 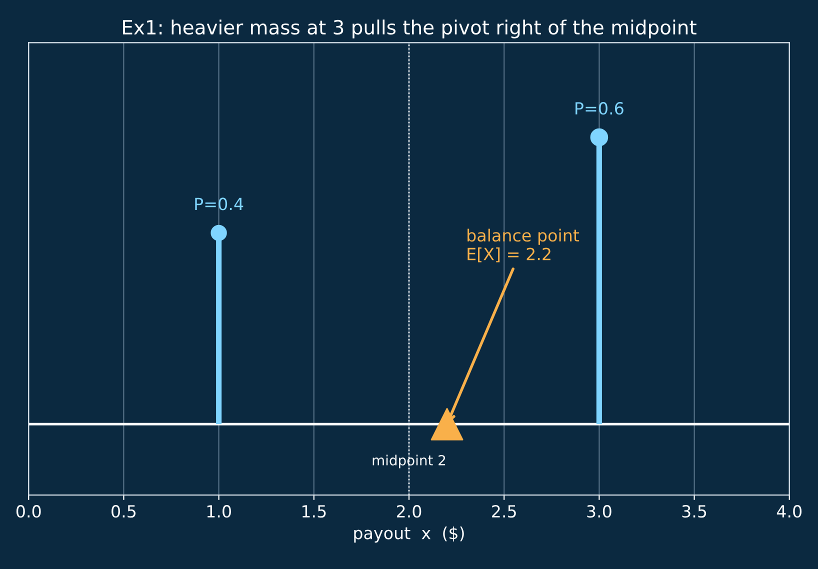 I want to click on x-tick-label: 1.5, so click(x=314, y=511).